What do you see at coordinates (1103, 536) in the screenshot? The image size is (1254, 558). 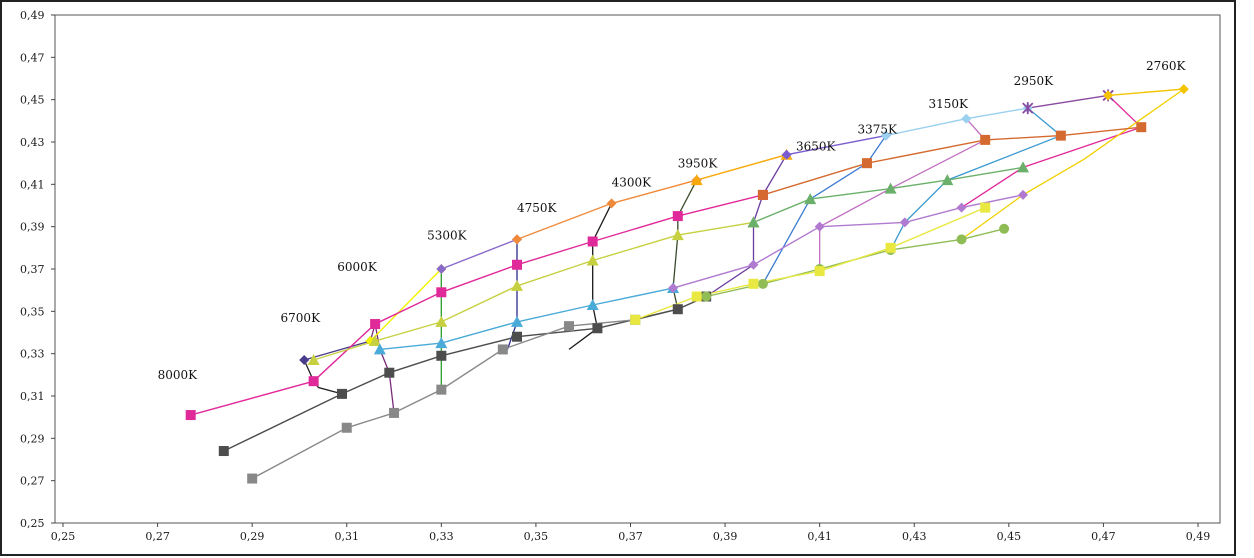 I see `x-tick-label: 0,47` at bounding box center [1103, 536].